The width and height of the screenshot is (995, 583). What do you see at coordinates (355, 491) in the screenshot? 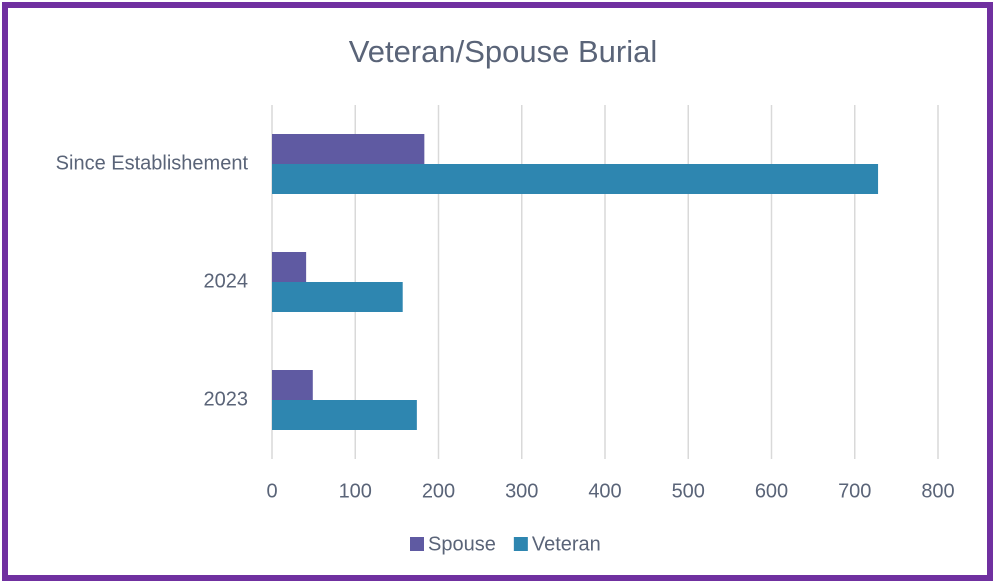
I see `x-tick-label: 100` at bounding box center [355, 491].